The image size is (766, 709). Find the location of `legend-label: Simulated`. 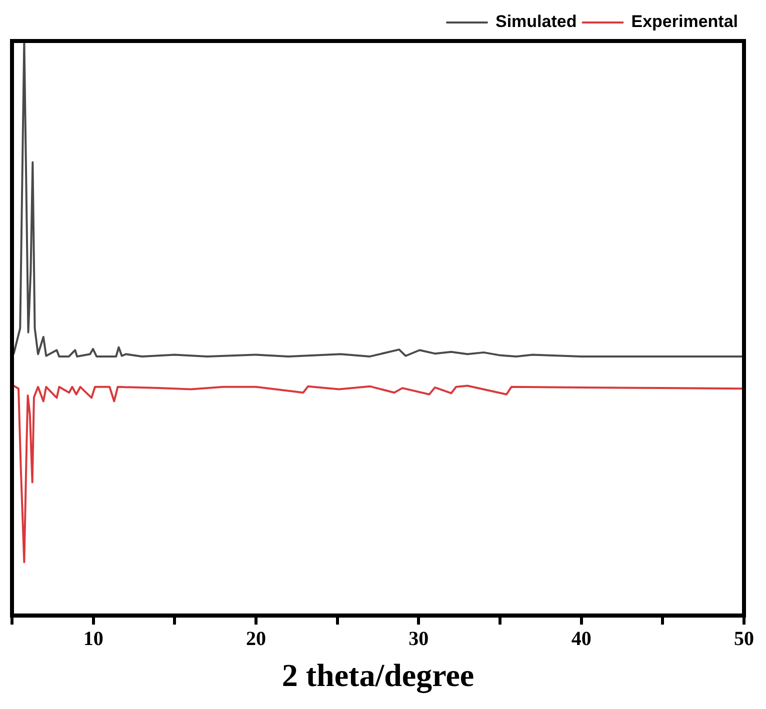

legend-label: Simulated is located at coordinates (536, 22).